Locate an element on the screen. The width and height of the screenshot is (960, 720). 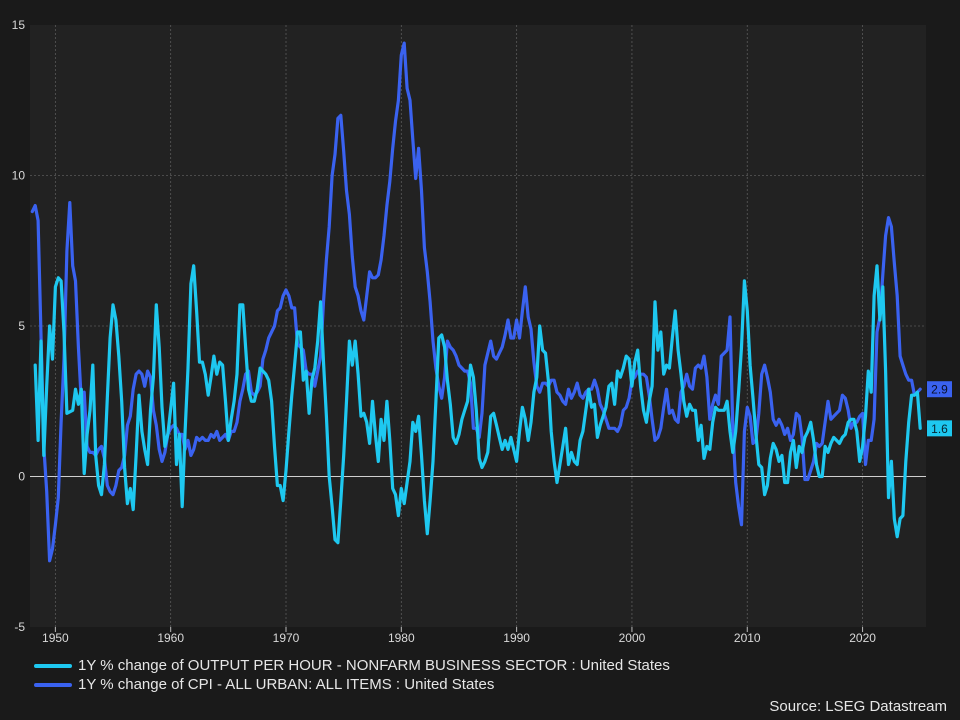
y-tick-label: 5 is located at coordinates (21, 326).